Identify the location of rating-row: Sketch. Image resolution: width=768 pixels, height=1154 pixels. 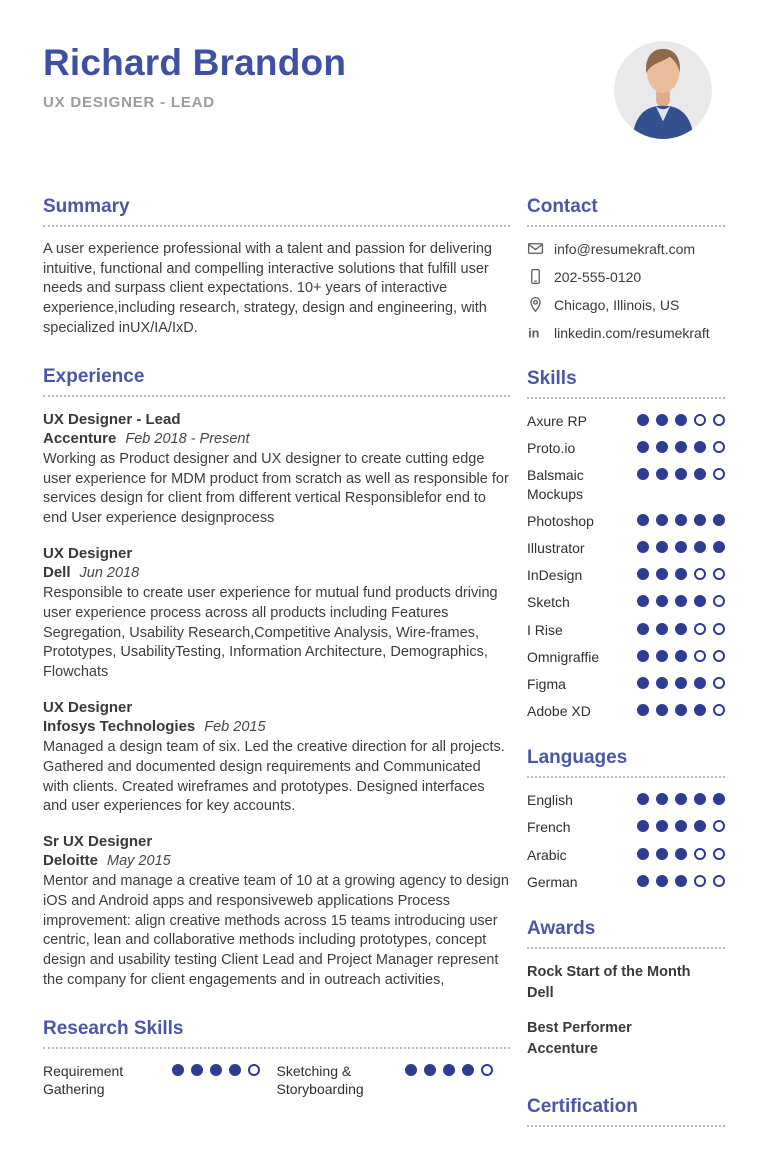
(626, 602).